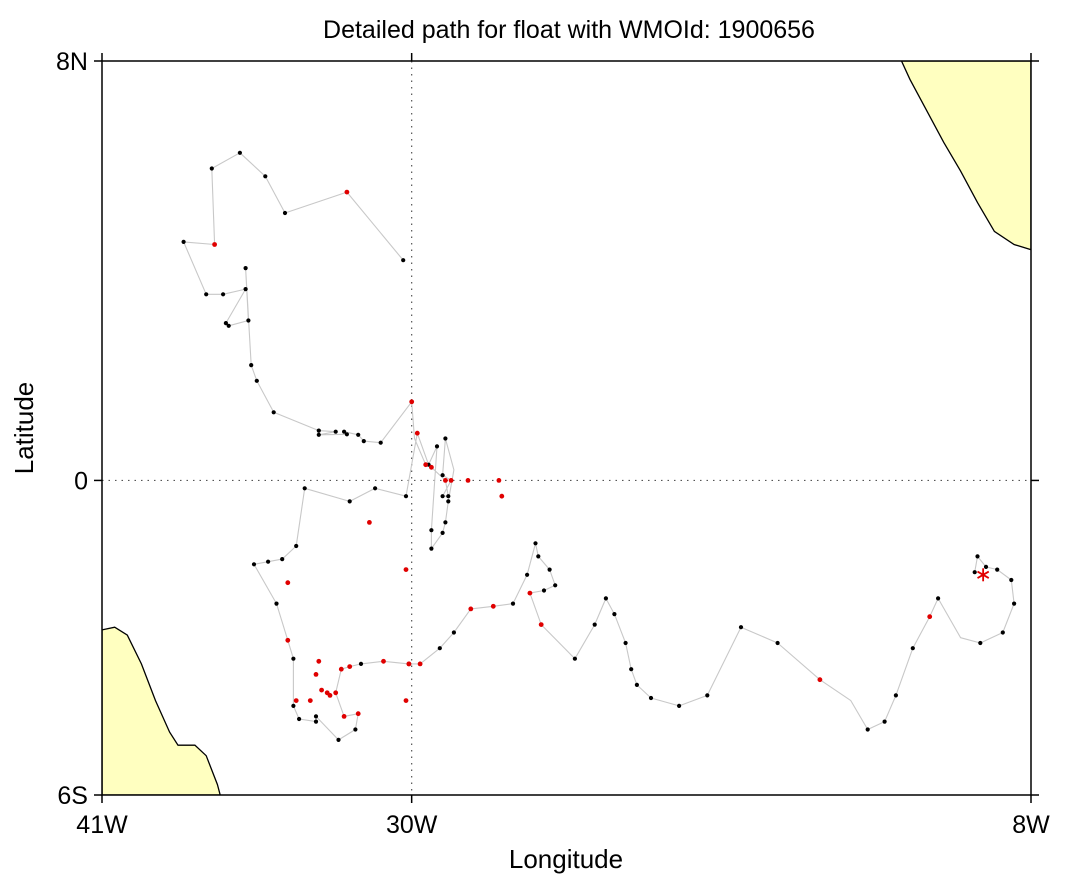 This screenshot has width=1067, height=881. Describe the element at coordinates (983, 575) in the screenshot. I see `last-position-marker` at that location.